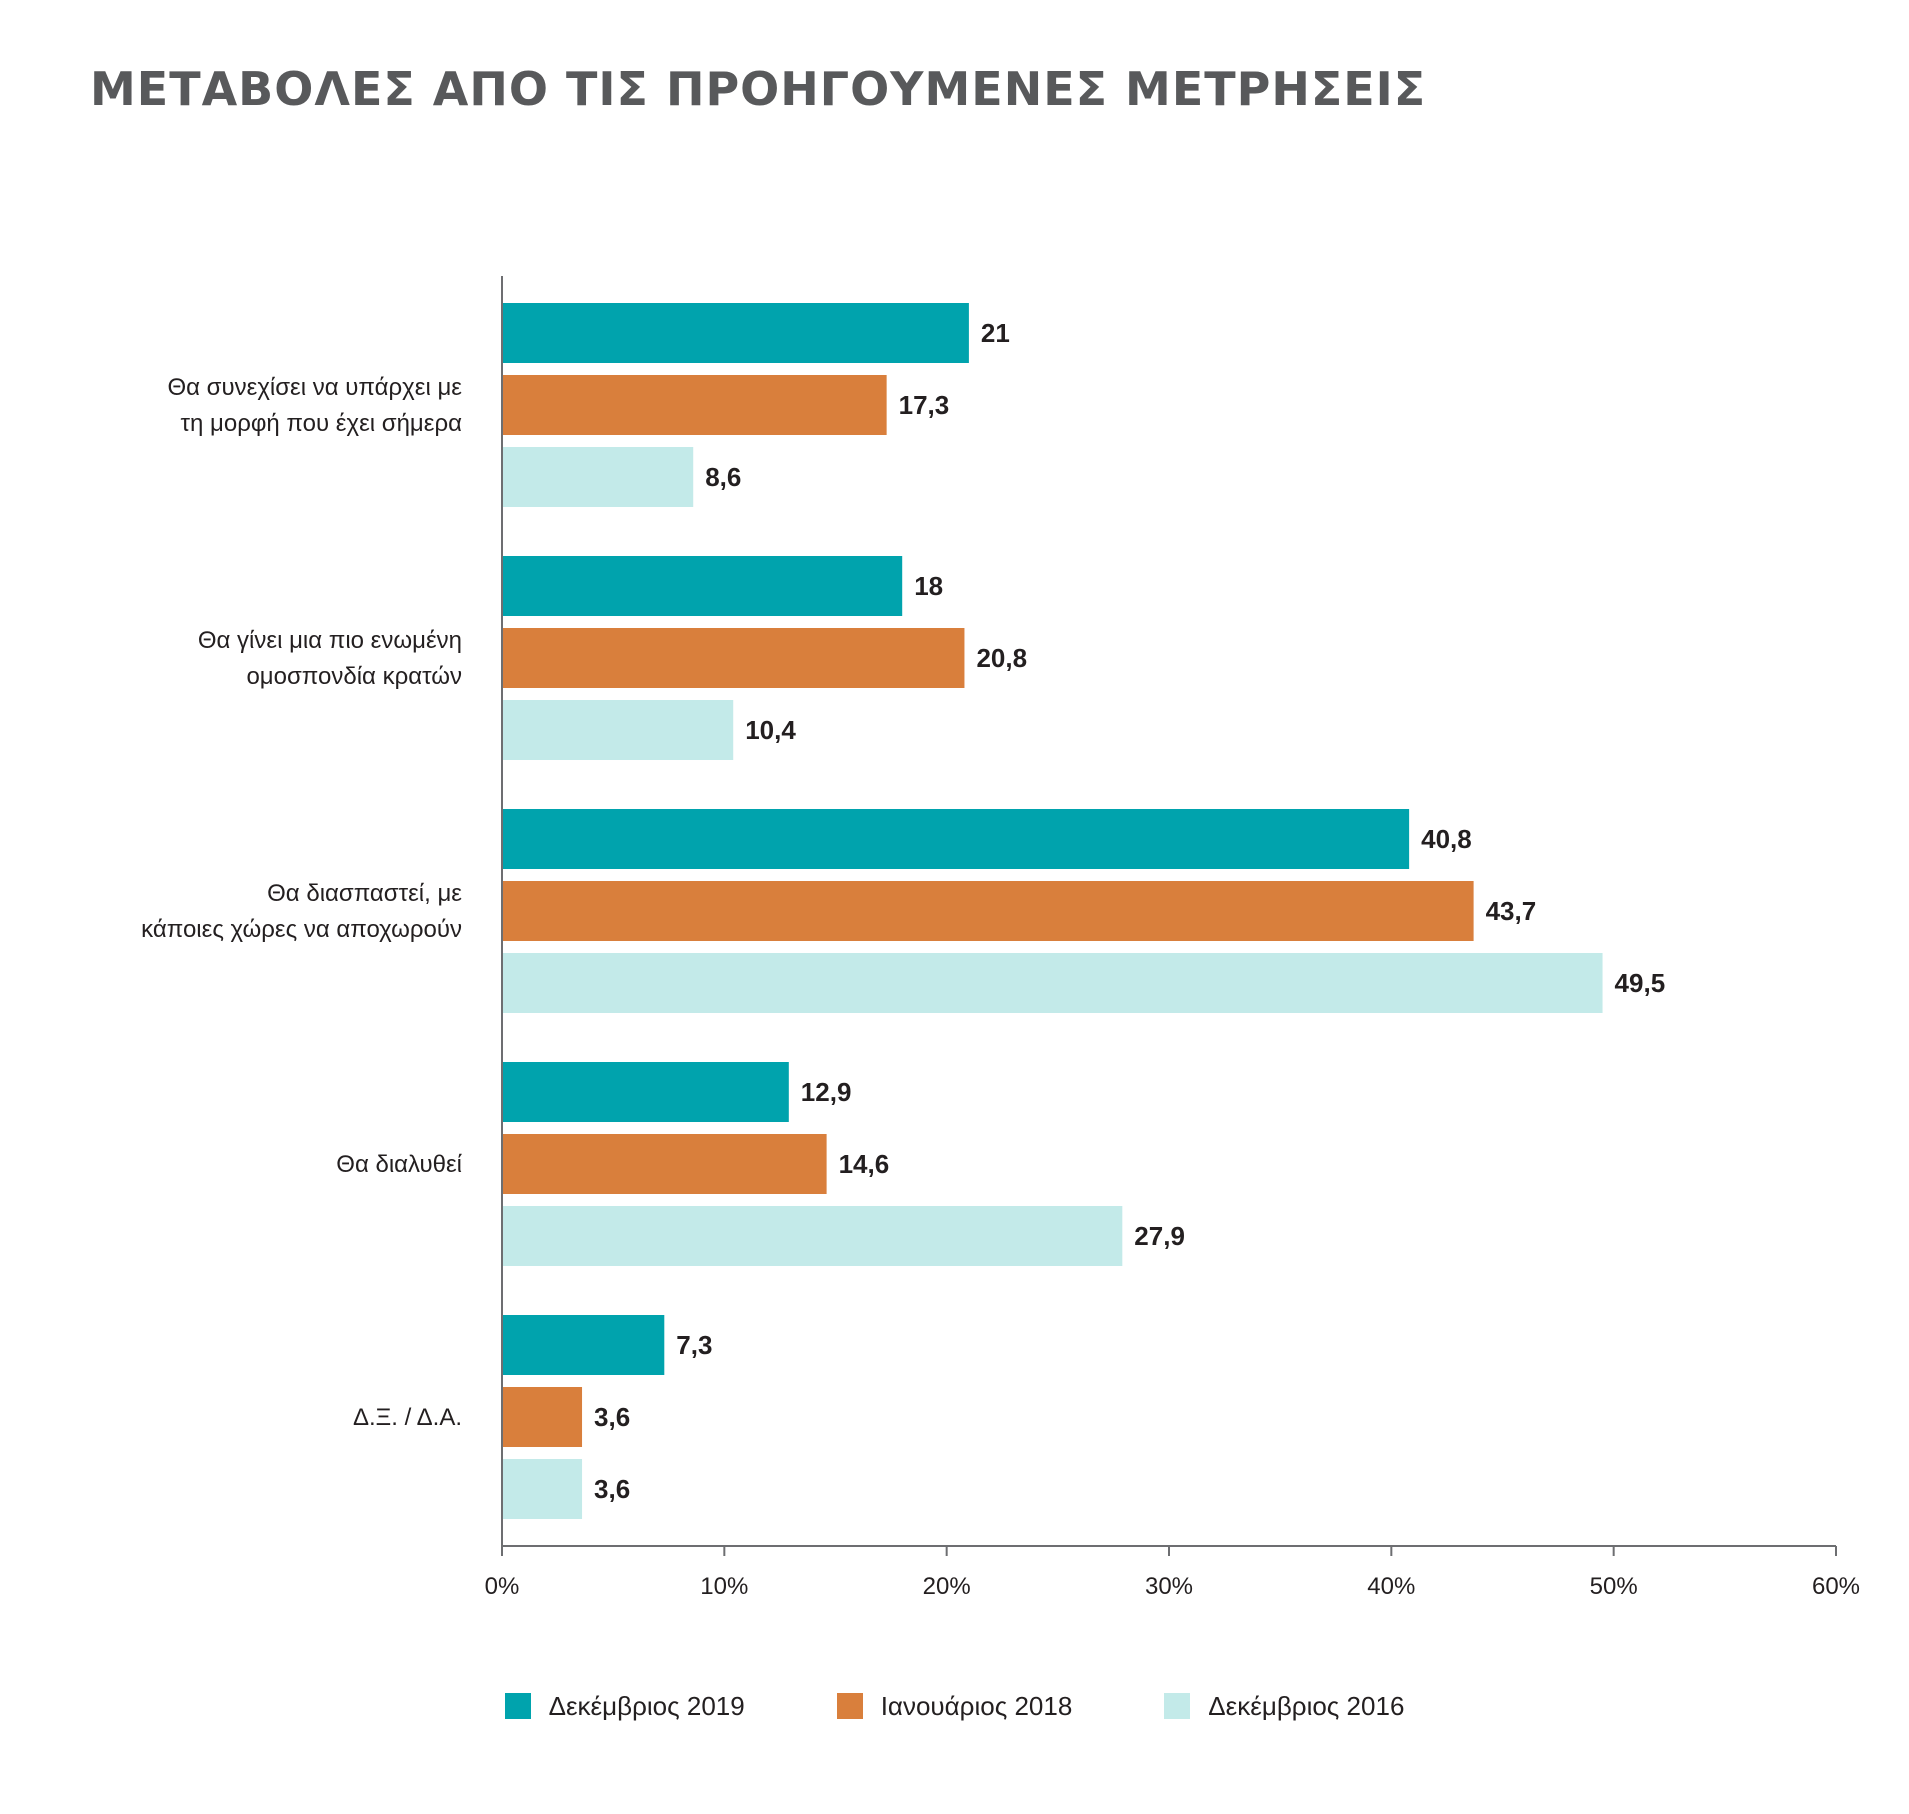 Image resolution: width=1909 pixels, height=1814 pixels. I want to click on data-label-dec-2019-cat-4: 12,9, so click(826, 1092).